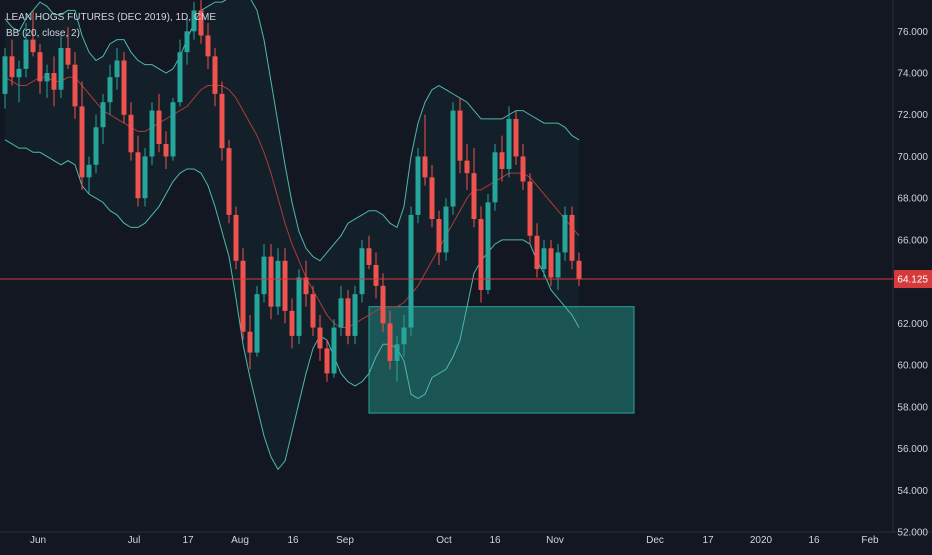  What do you see at coordinates (38, 540) in the screenshot?
I see `time-tick-label: Jun` at bounding box center [38, 540].